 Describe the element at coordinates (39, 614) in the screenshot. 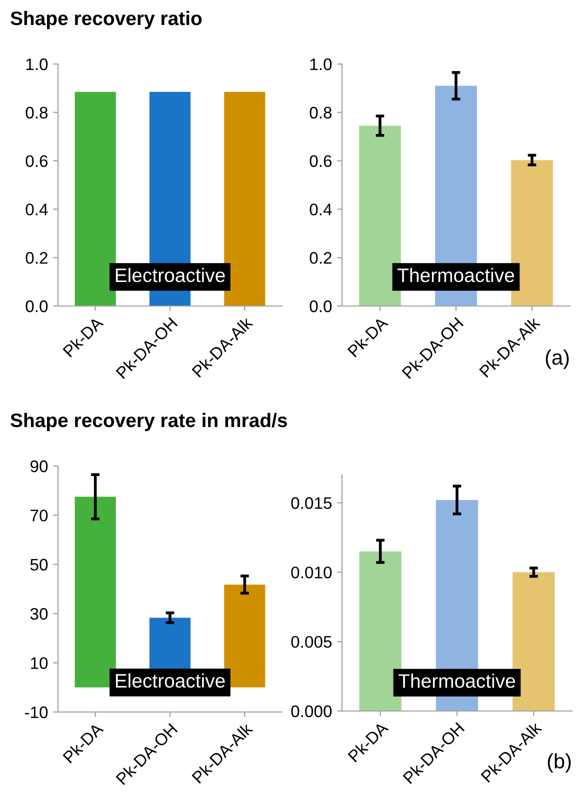

I see `y-tick-label: 30` at that location.